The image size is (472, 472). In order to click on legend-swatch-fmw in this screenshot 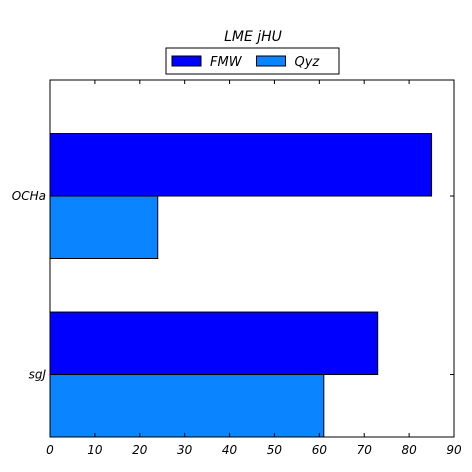, I will do `click(186, 61)`.